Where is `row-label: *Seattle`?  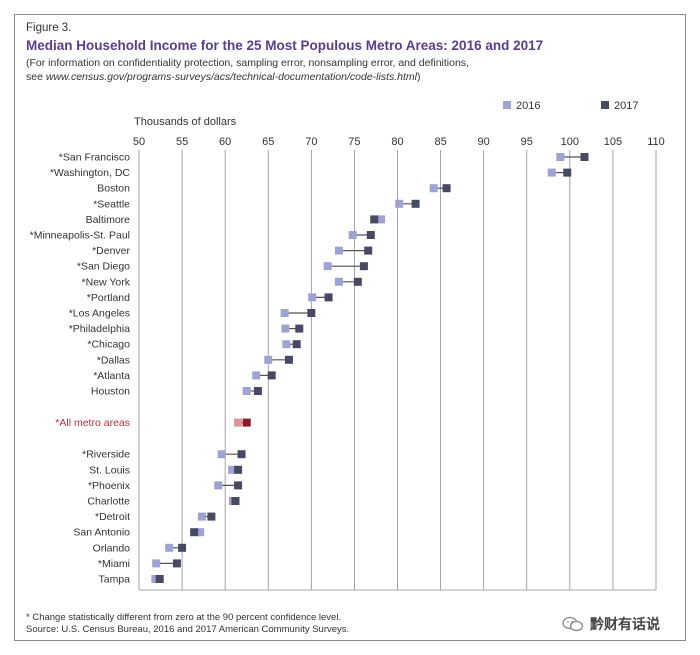
row-label: *Seattle is located at coordinates (111, 204).